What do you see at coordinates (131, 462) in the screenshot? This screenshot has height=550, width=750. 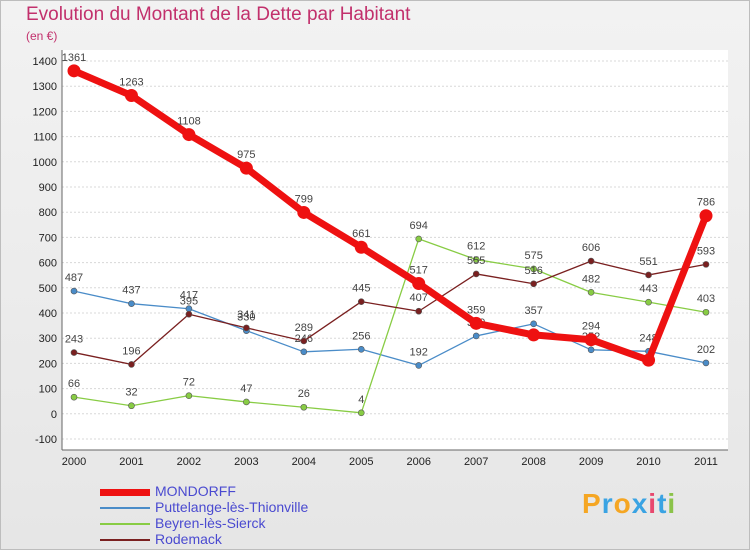 I see `x-tick-label: 2001` at bounding box center [131, 462].